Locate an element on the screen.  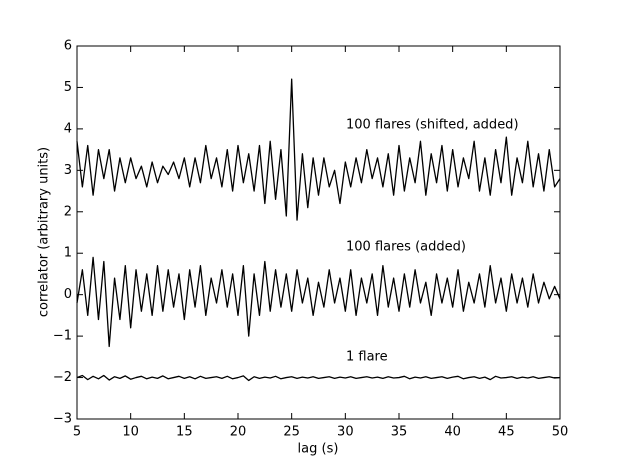
y-tick-label: −1 is located at coordinates (62, 336).